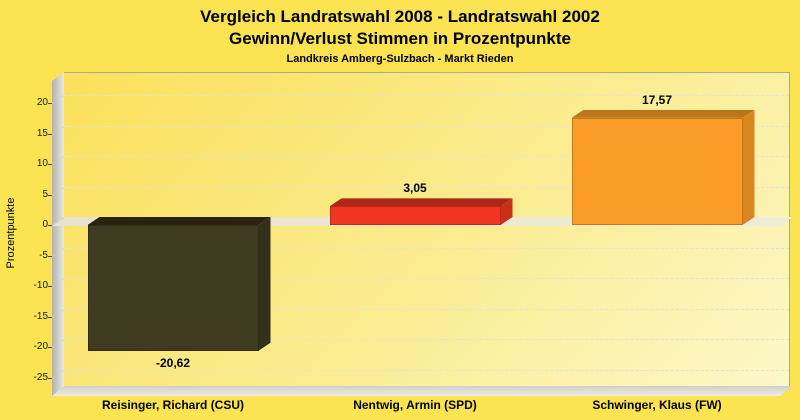 This screenshot has width=800, height=420. What do you see at coordinates (173, 405) in the screenshot?
I see `category-label-csu: Reisinger, Richard (CSU)` at bounding box center [173, 405].